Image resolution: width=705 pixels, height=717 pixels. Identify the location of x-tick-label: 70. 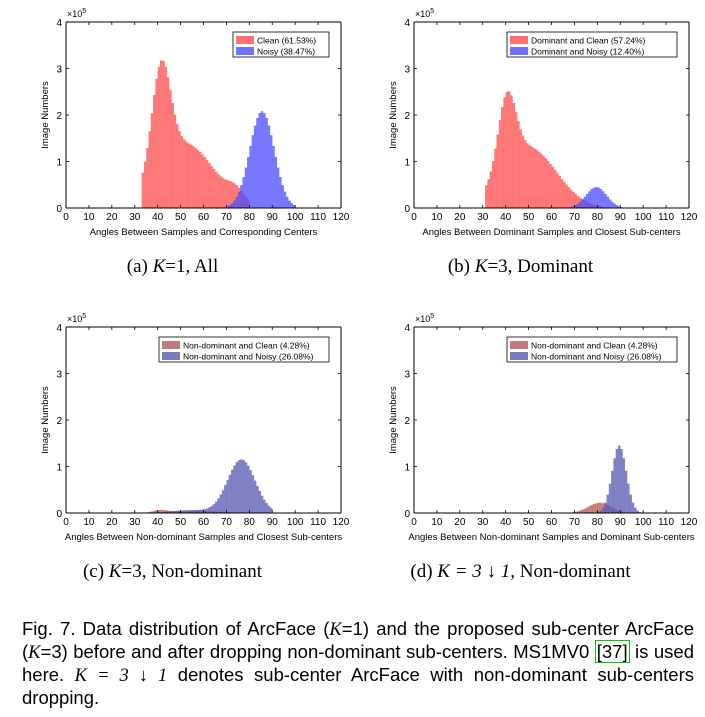
(575, 217).